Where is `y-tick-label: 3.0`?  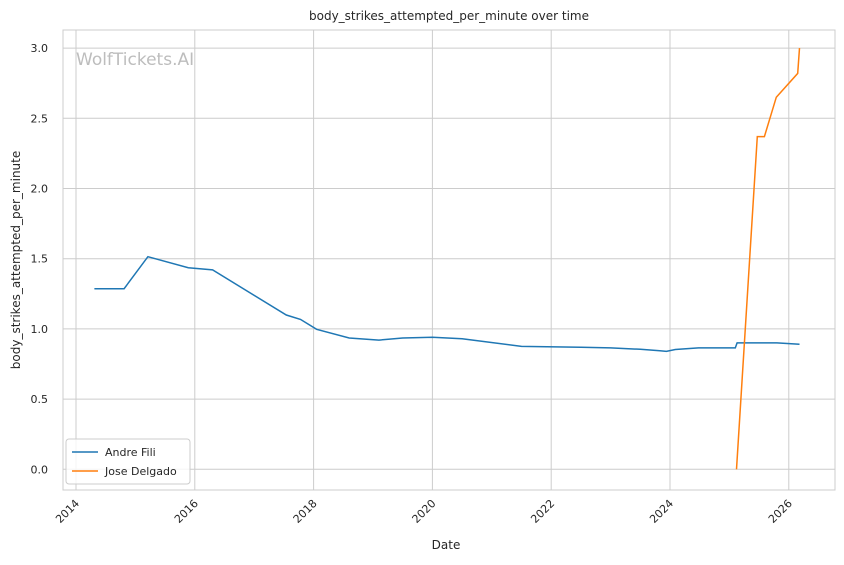
y-tick-label: 3.0 is located at coordinates (40, 48).